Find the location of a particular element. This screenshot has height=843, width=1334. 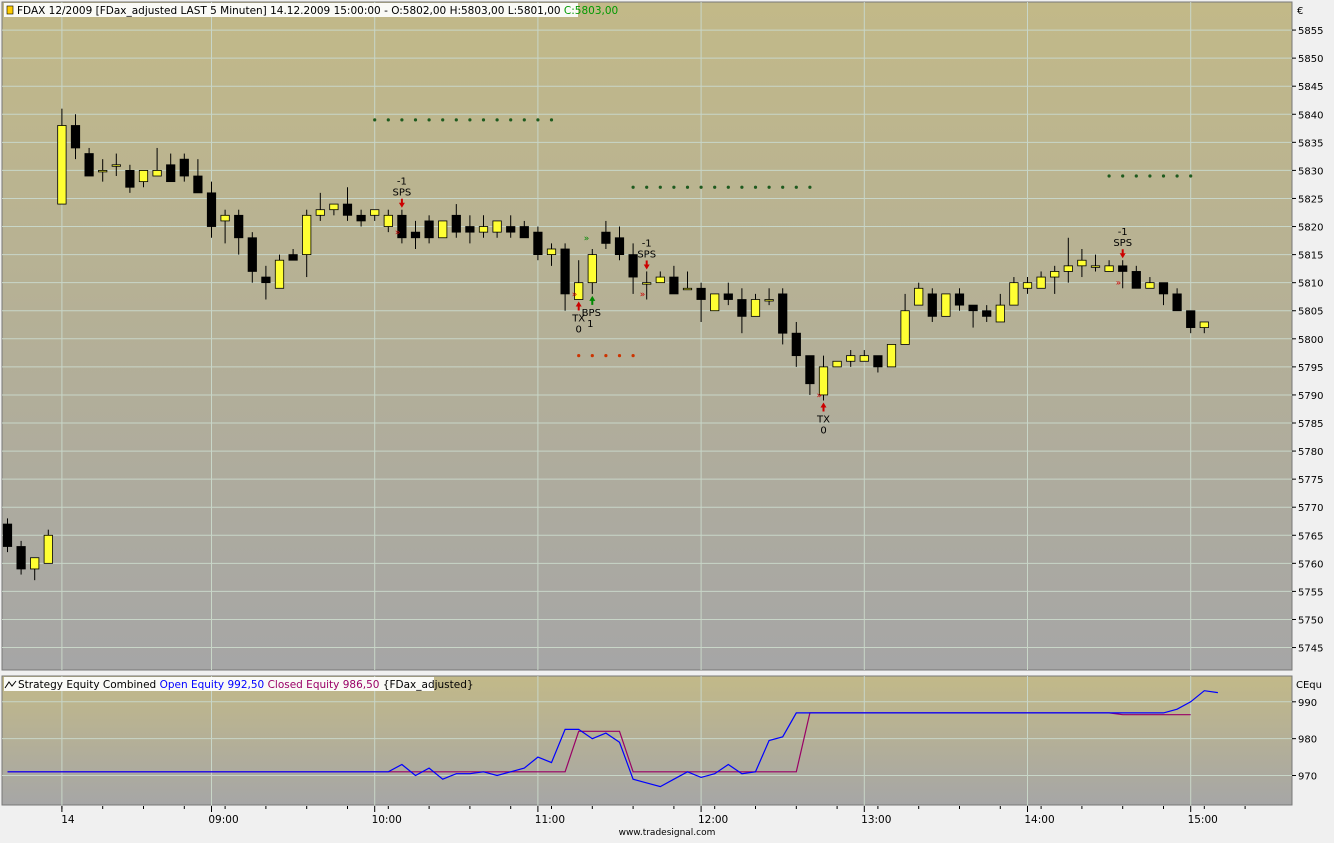

signal-name: SPS is located at coordinates (1122, 243).